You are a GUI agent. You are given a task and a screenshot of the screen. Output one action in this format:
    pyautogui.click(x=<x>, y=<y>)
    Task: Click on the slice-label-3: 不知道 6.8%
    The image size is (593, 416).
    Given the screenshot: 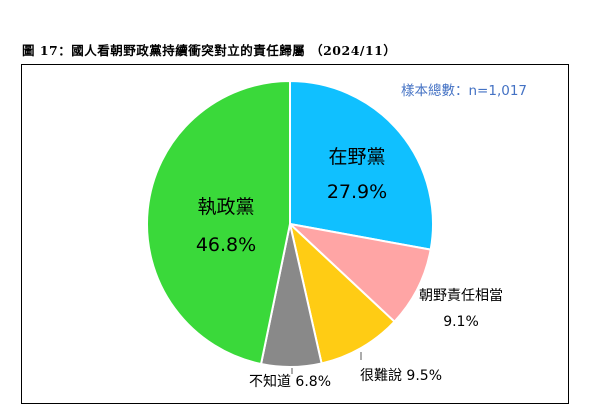 What is the action you would take?
    pyautogui.click(x=290, y=381)
    